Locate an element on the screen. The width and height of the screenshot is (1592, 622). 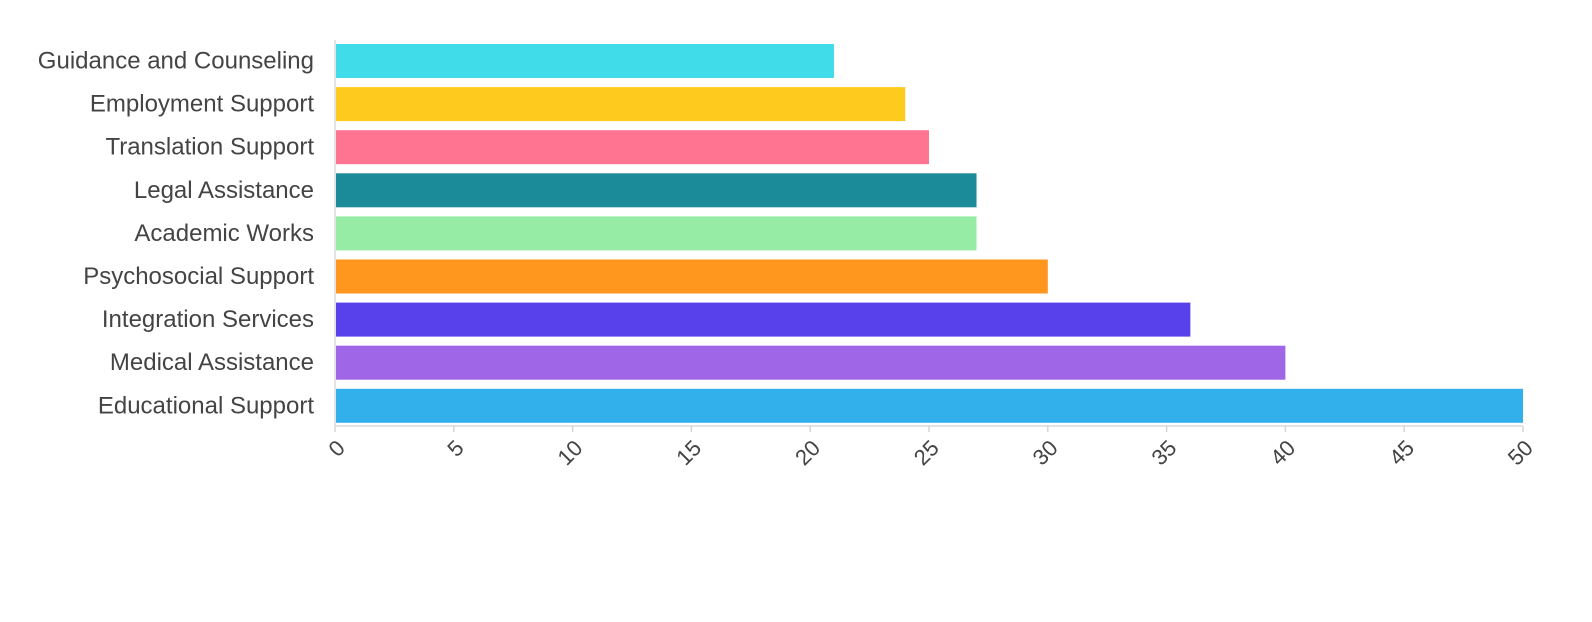
category-label: Psychosocial Support is located at coordinates (198, 276).